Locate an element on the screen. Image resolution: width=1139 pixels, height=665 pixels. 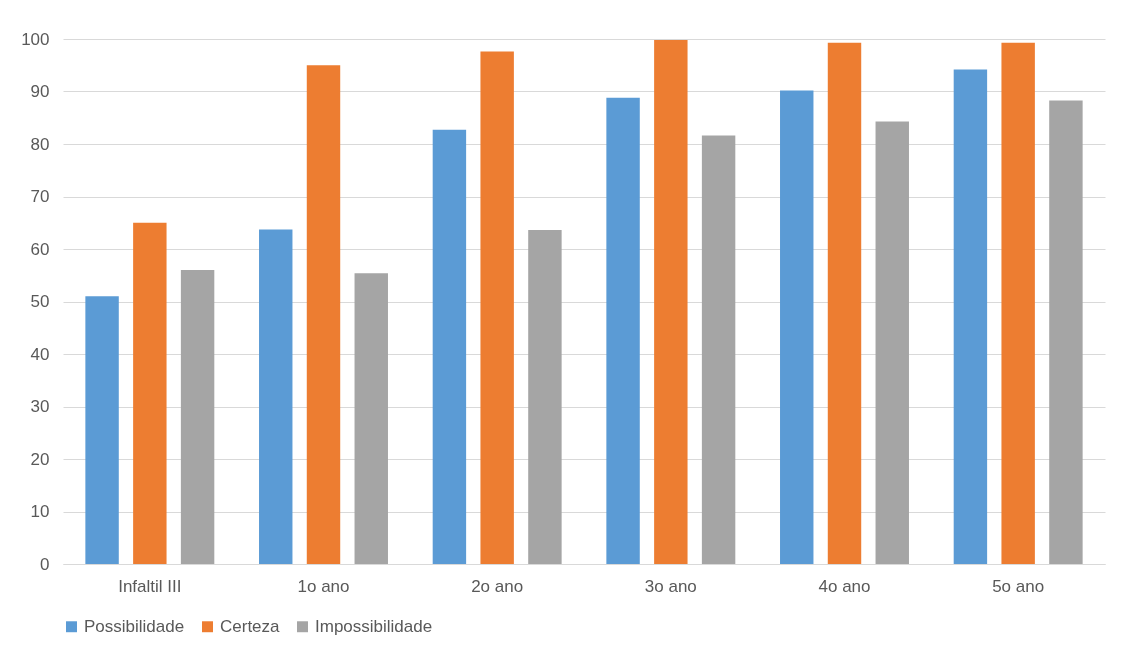
y-tick-label: 60 is located at coordinates (40, 249).